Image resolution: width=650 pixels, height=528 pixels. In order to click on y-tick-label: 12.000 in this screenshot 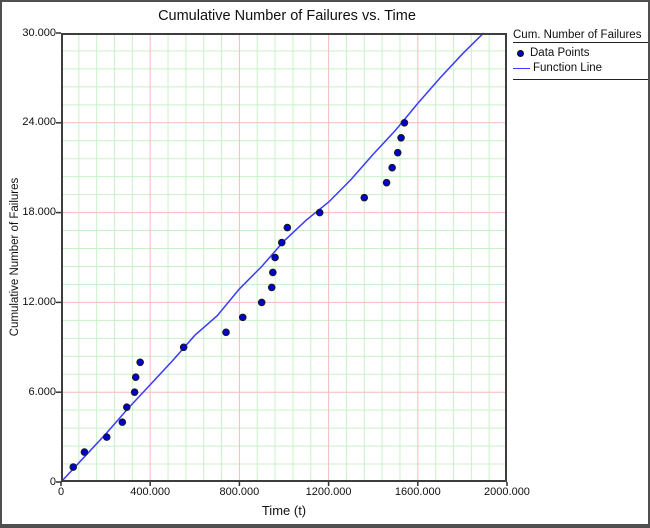, I will do `click(39, 301)`.